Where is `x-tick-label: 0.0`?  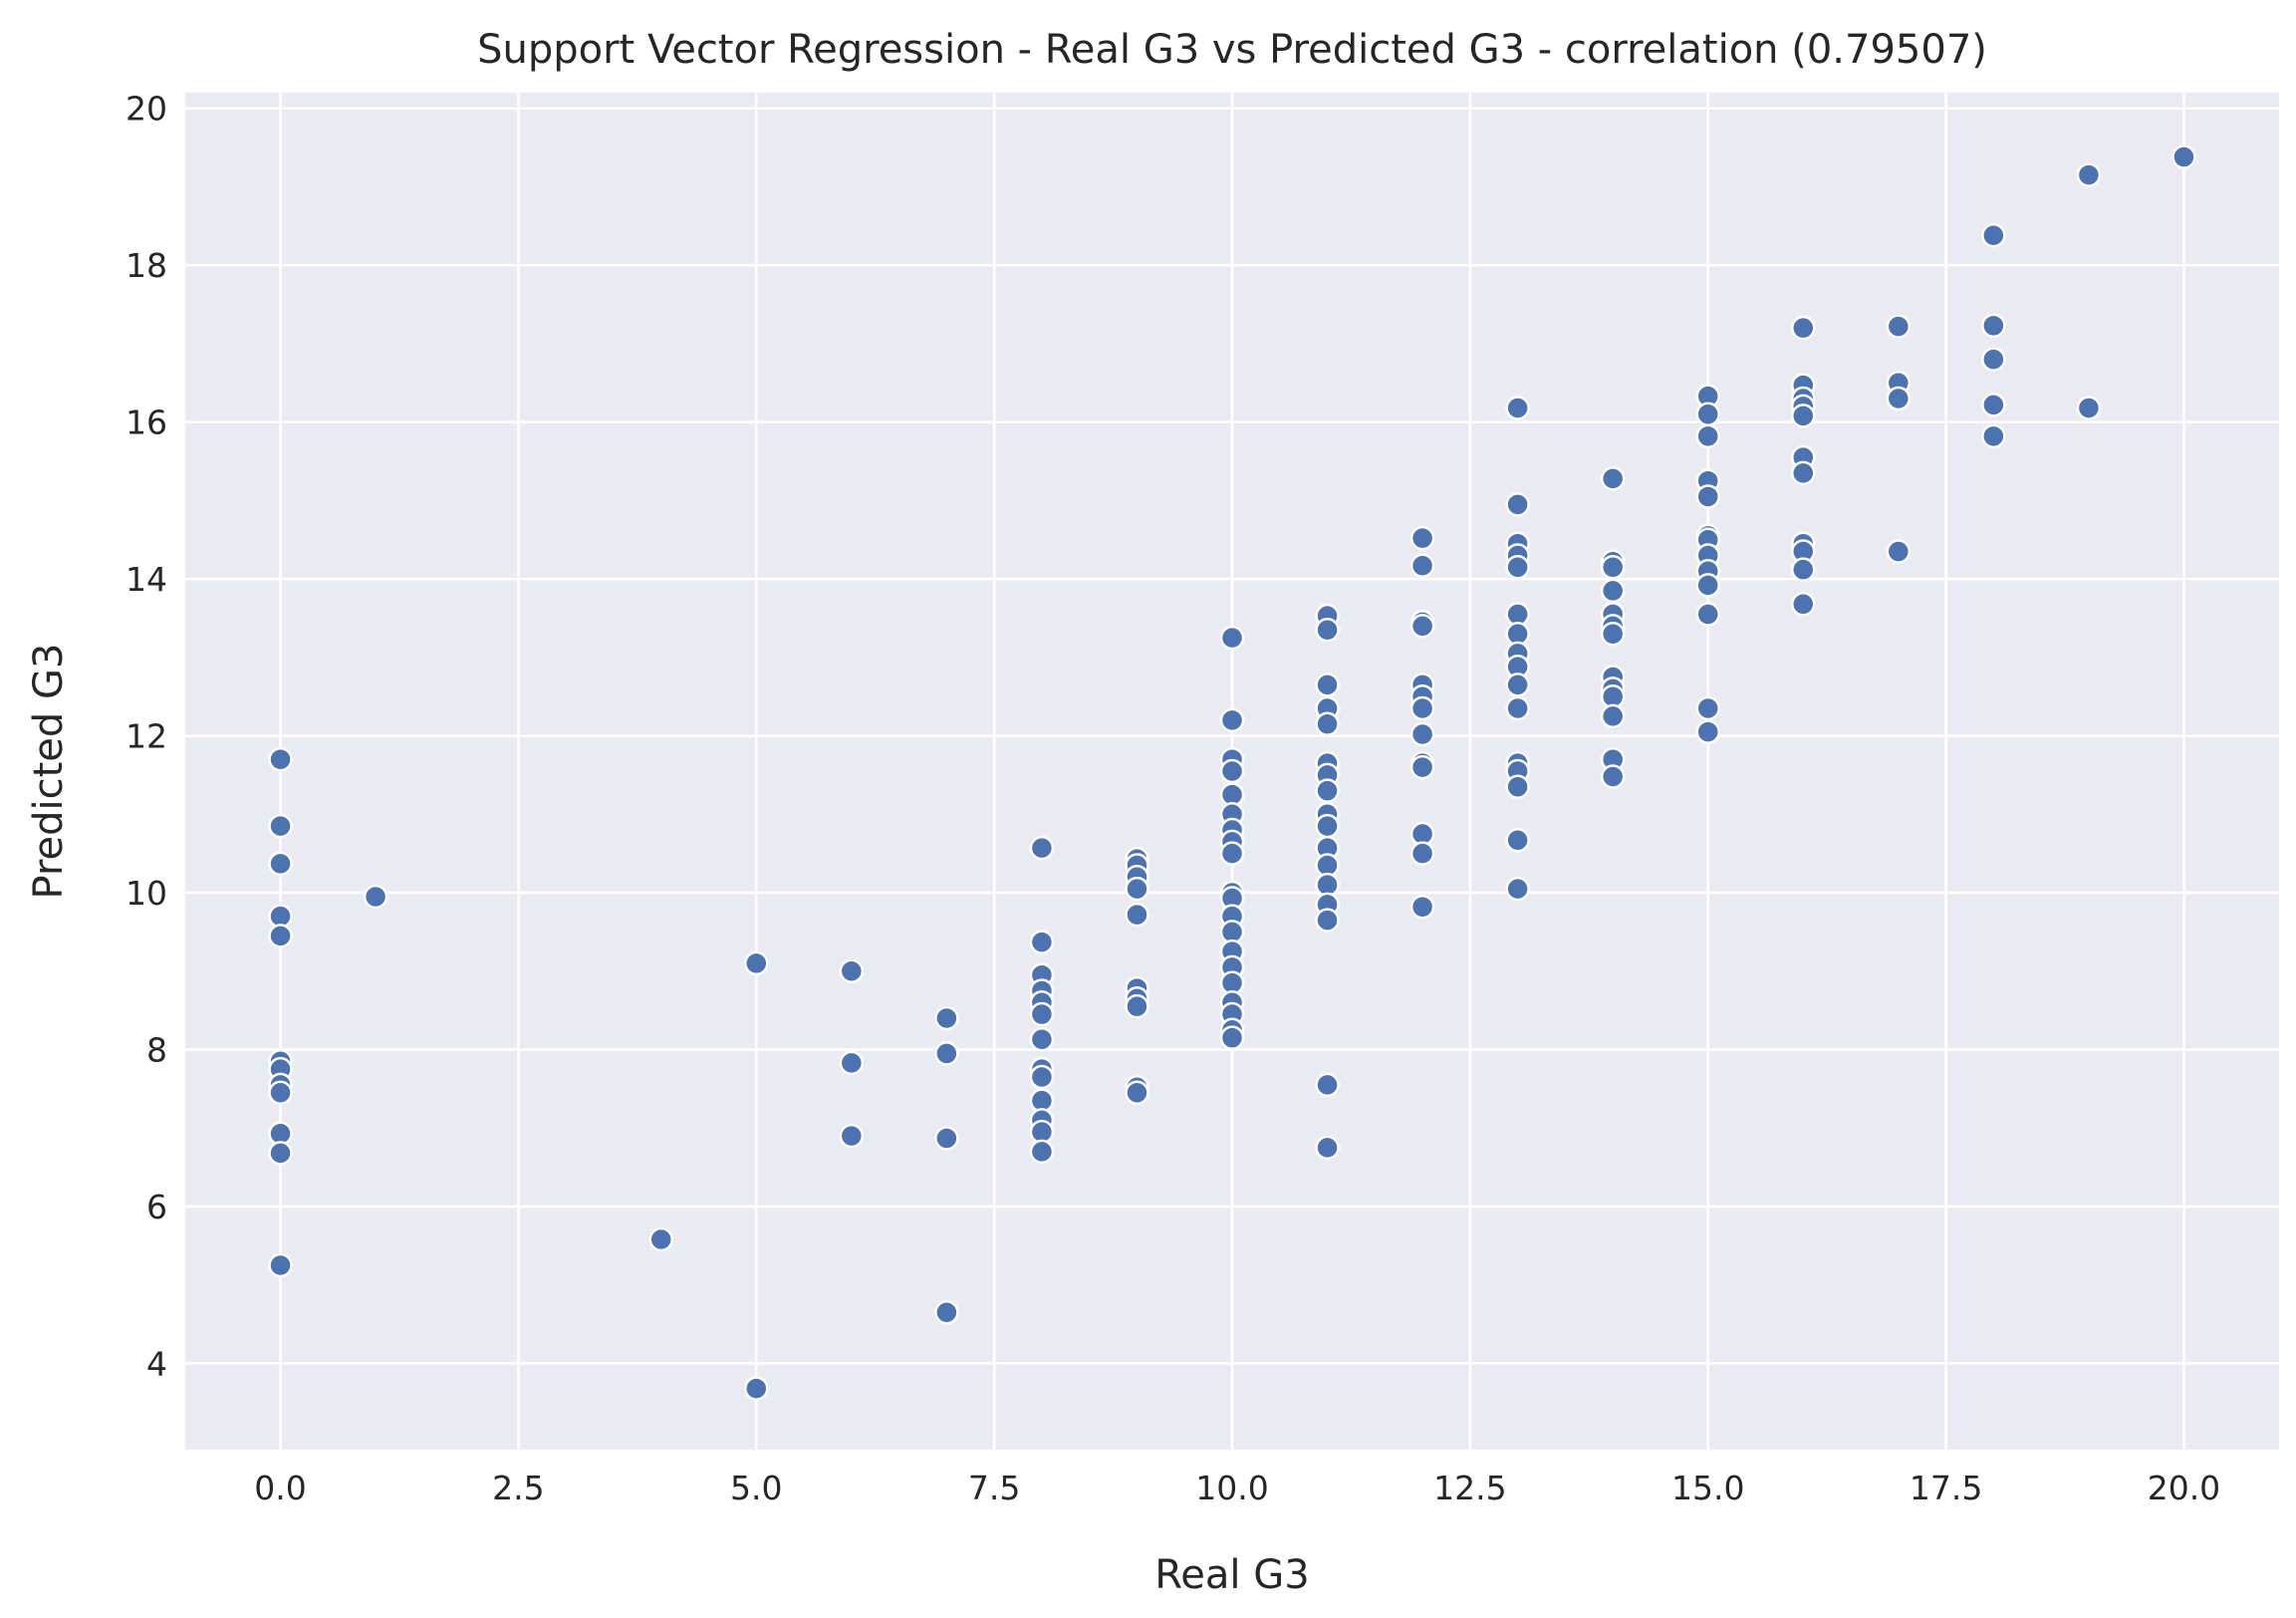
x-tick-label: 0.0 is located at coordinates (280, 1488).